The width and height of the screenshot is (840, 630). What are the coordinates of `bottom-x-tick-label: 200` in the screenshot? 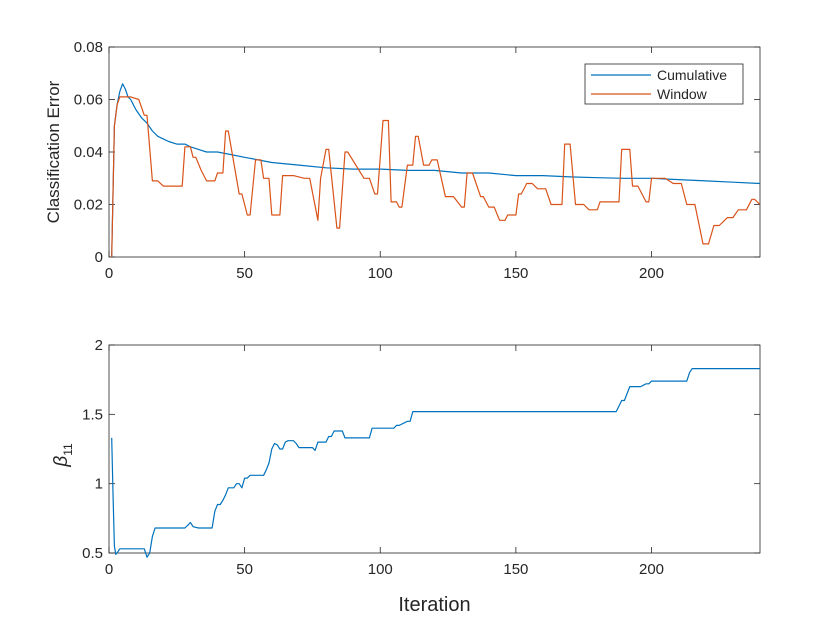 It's located at (651, 569).